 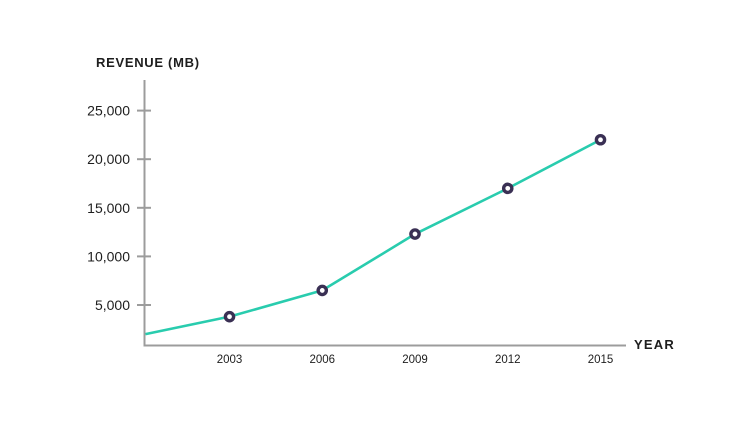 What do you see at coordinates (508, 360) in the screenshot?
I see `x-tick-label: 2012` at bounding box center [508, 360].